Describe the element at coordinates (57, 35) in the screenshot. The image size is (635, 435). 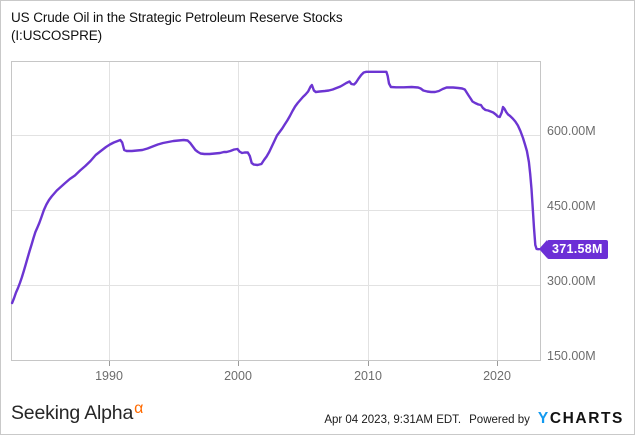
I see `chart-title-line2: (I:USCOSPRE)` at that location.